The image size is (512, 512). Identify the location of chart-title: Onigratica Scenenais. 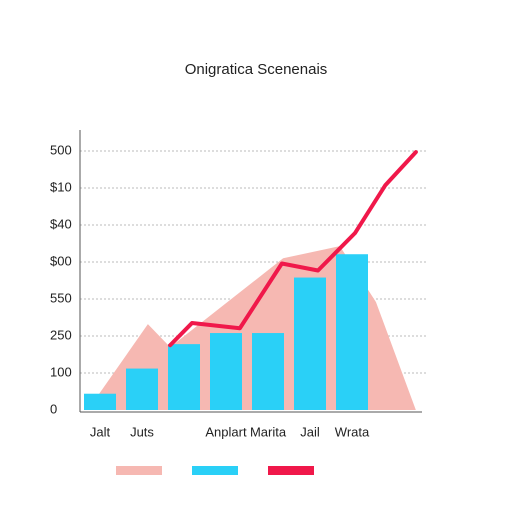
(256, 69).